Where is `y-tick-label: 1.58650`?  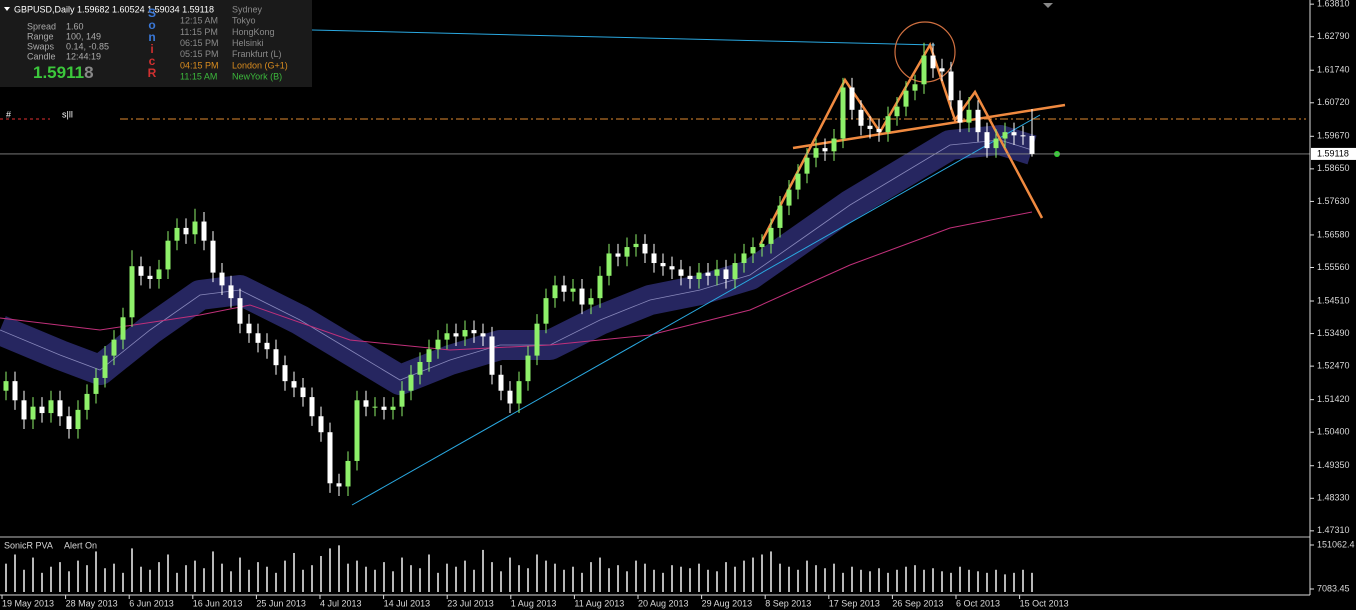 y-tick-label: 1.58650 is located at coordinates (1333, 168).